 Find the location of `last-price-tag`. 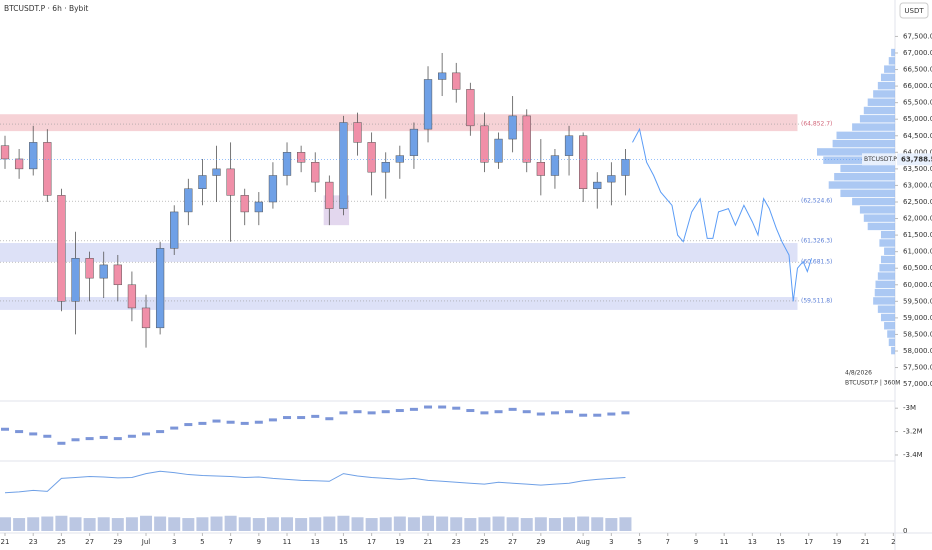

last-price-tag is located at coordinates (914, 159).